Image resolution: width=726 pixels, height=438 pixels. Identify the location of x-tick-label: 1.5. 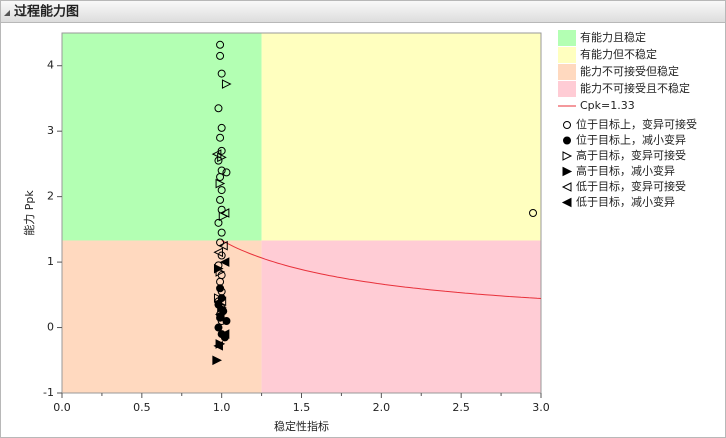
(302, 407).